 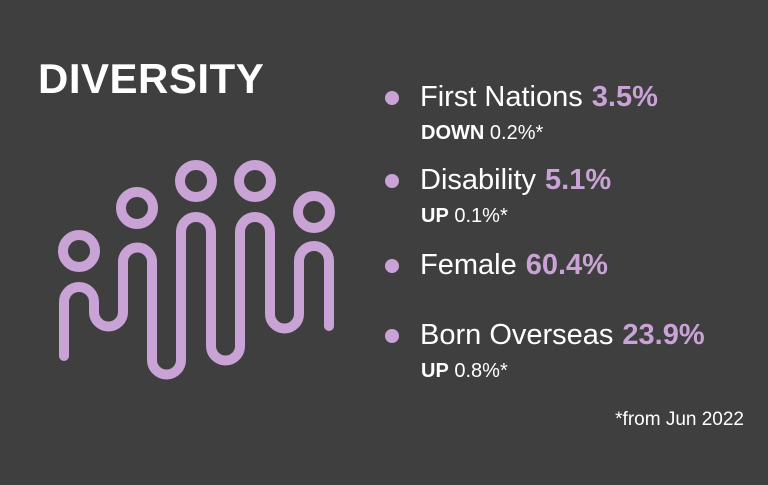 I want to click on stat-change: UP 0.1%*, so click(x=516, y=216).